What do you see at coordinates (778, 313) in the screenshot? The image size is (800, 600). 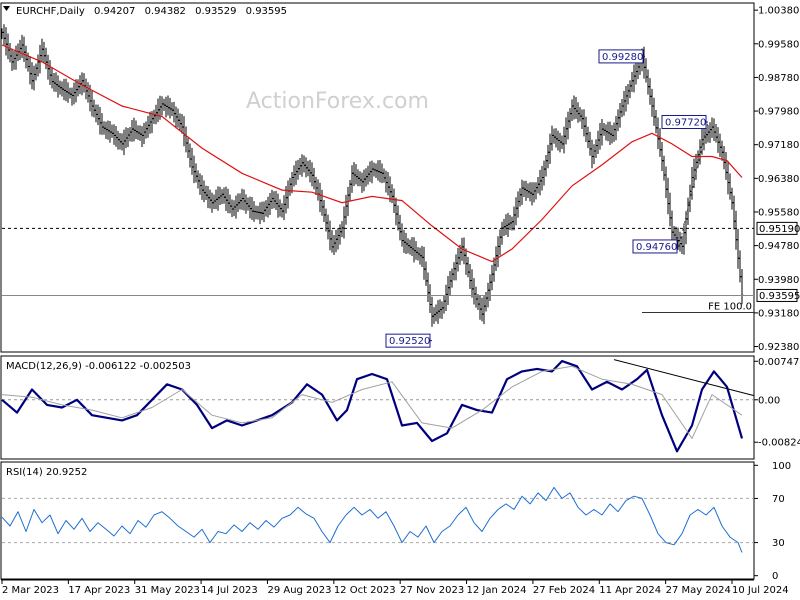 I see `price-tick-label: 0.93180` at bounding box center [778, 313].